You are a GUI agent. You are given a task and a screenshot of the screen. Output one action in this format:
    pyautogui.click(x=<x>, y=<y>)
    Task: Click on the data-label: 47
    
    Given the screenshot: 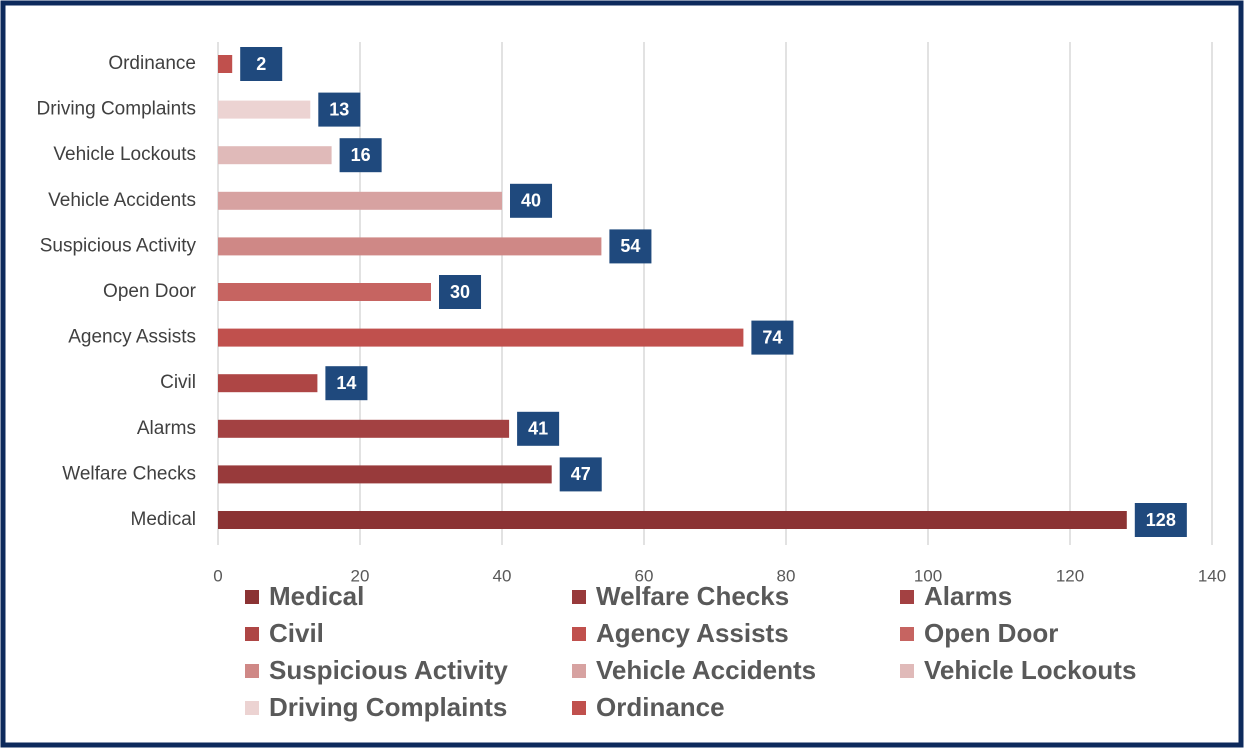 What is the action you would take?
    pyautogui.click(x=581, y=474)
    